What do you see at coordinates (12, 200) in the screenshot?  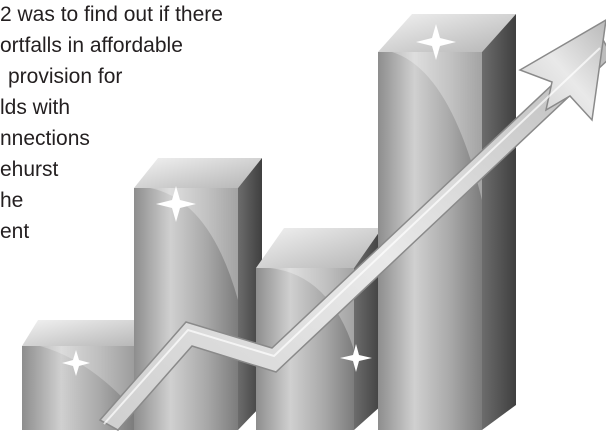 I see `text-line-7: he` at bounding box center [12, 200].